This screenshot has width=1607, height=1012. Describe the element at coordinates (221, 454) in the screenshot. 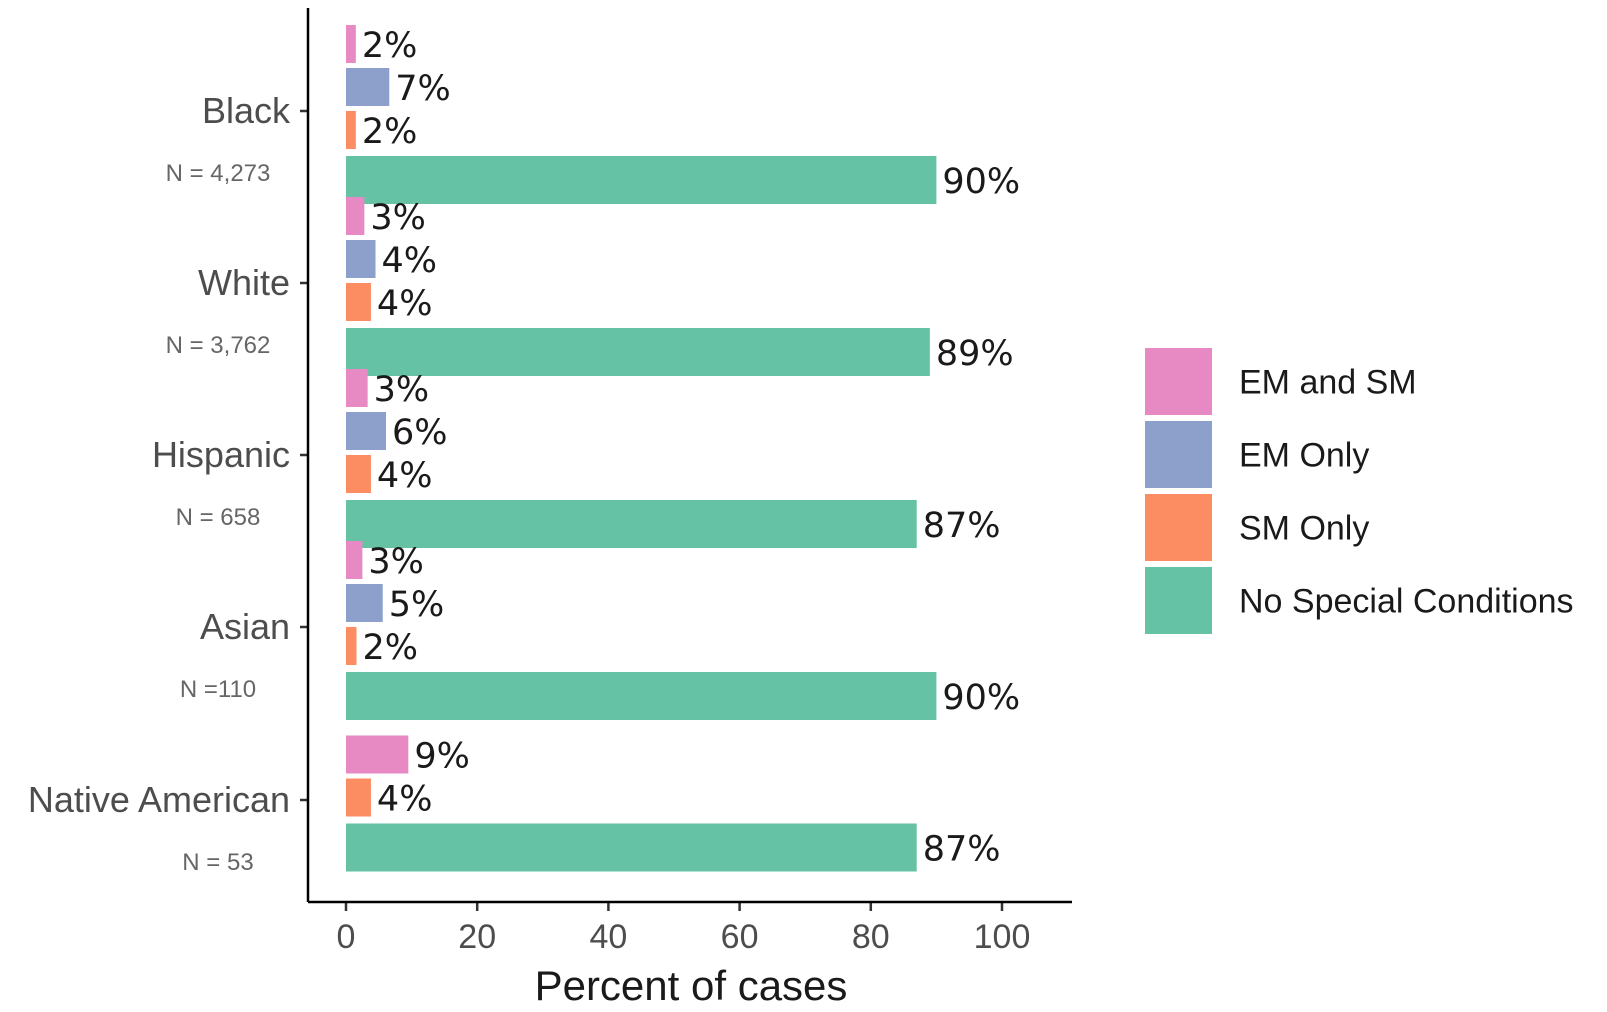

I see `category-label: Hispanic` at that location.